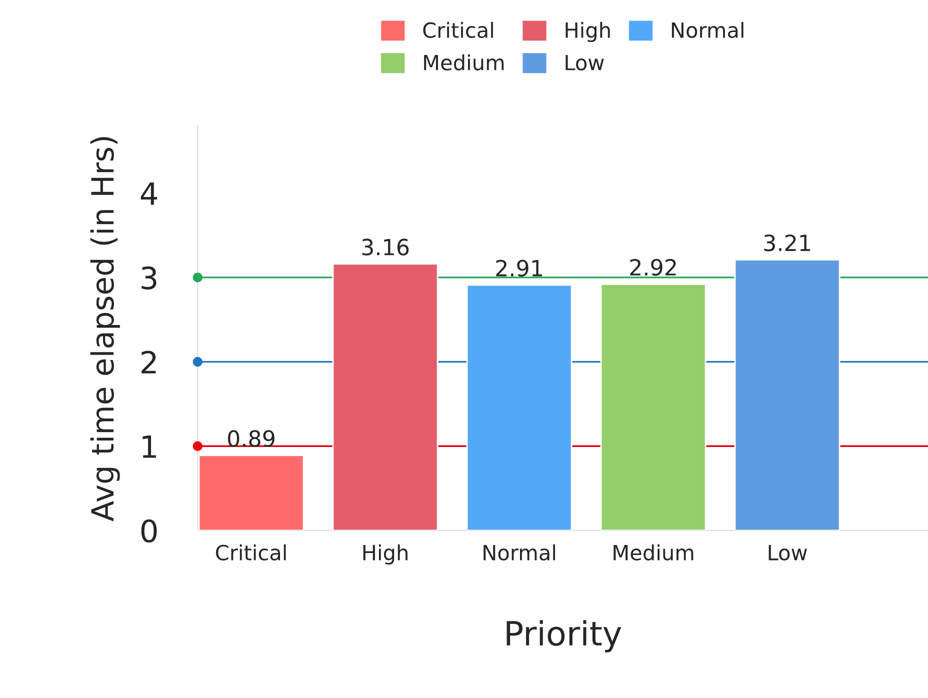 The image size is (928, 698). Describe the element at coordinates (654, 552) in the screenshot. I see `x-tick-label: Medium` at that location.